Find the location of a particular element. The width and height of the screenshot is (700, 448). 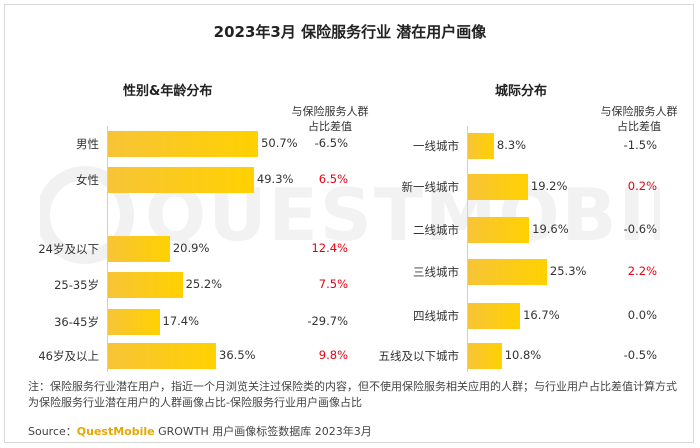

diff-value: 7.5% is located at coordinates (333, 284).